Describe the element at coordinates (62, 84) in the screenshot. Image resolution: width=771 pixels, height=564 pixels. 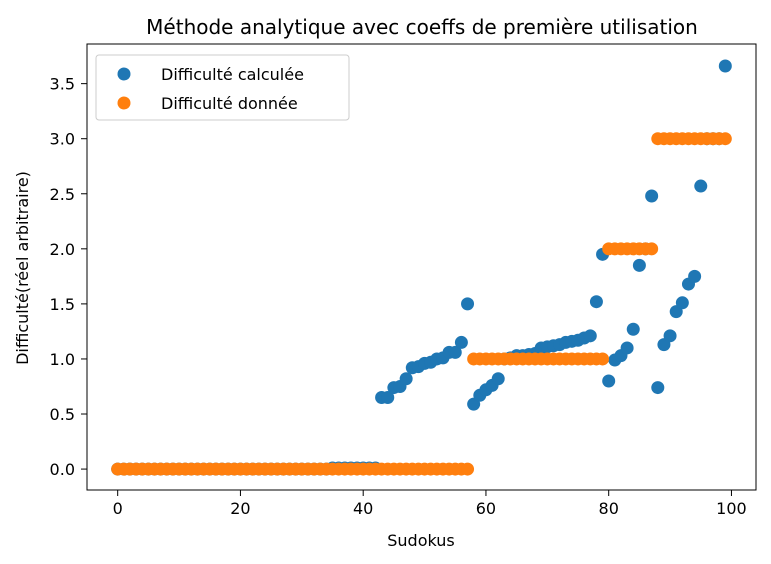
I see `y-tick-label: 3.5` at that location.